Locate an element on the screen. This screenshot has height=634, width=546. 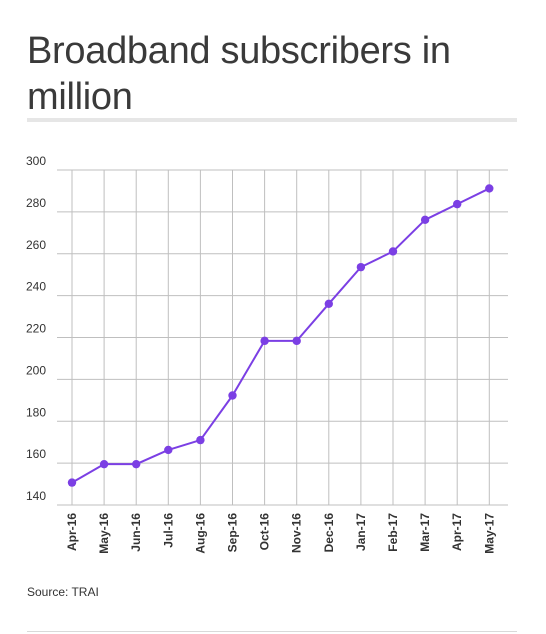
x-tick-label: Mar-17 is located at coordinates (425, 532).